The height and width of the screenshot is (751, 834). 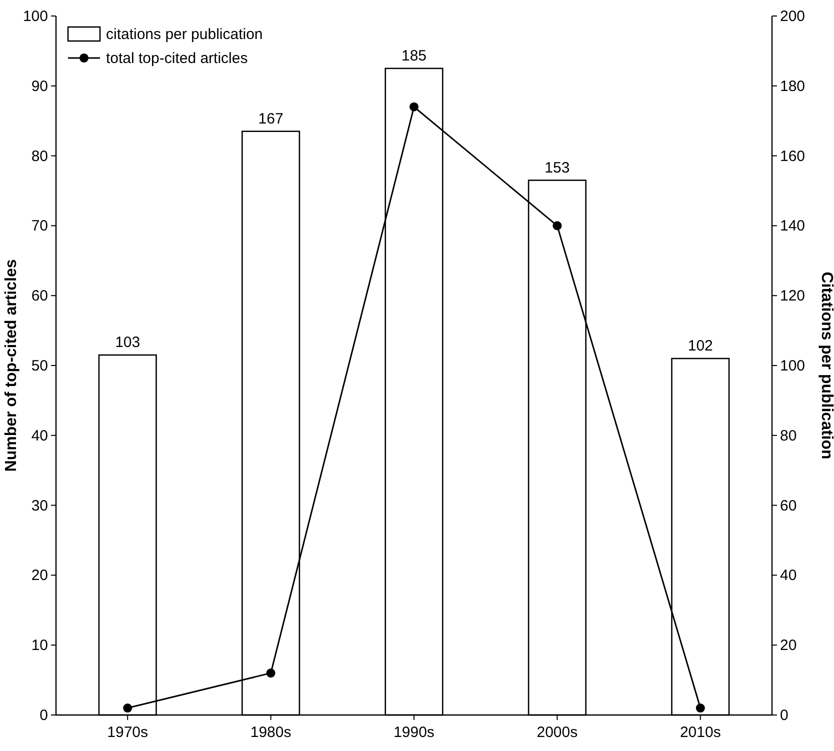 What do you see at coordinates (39, 575) in the screenshot?
I see `y-tick-label: 20` at bounding box center [39, 575].